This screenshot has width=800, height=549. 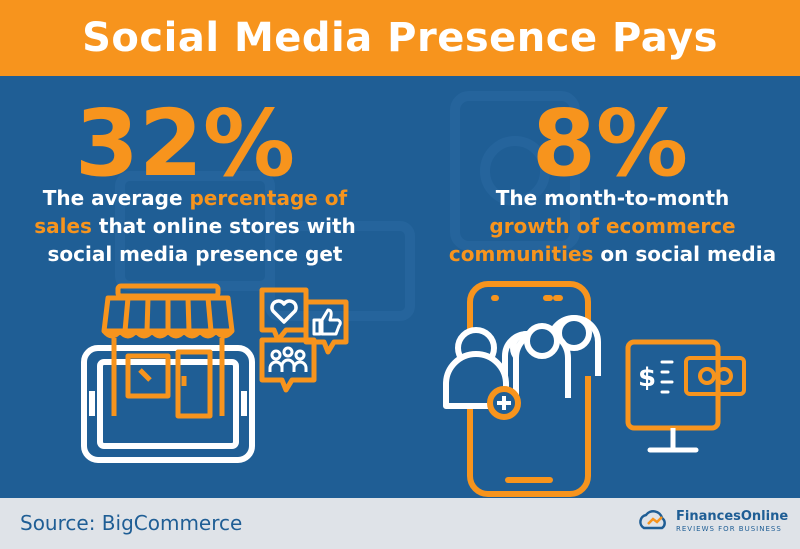 What do you see at coordinates (482, 373) in the screenshot?
I see `add-user-icon` at bounding box center [482, 373].